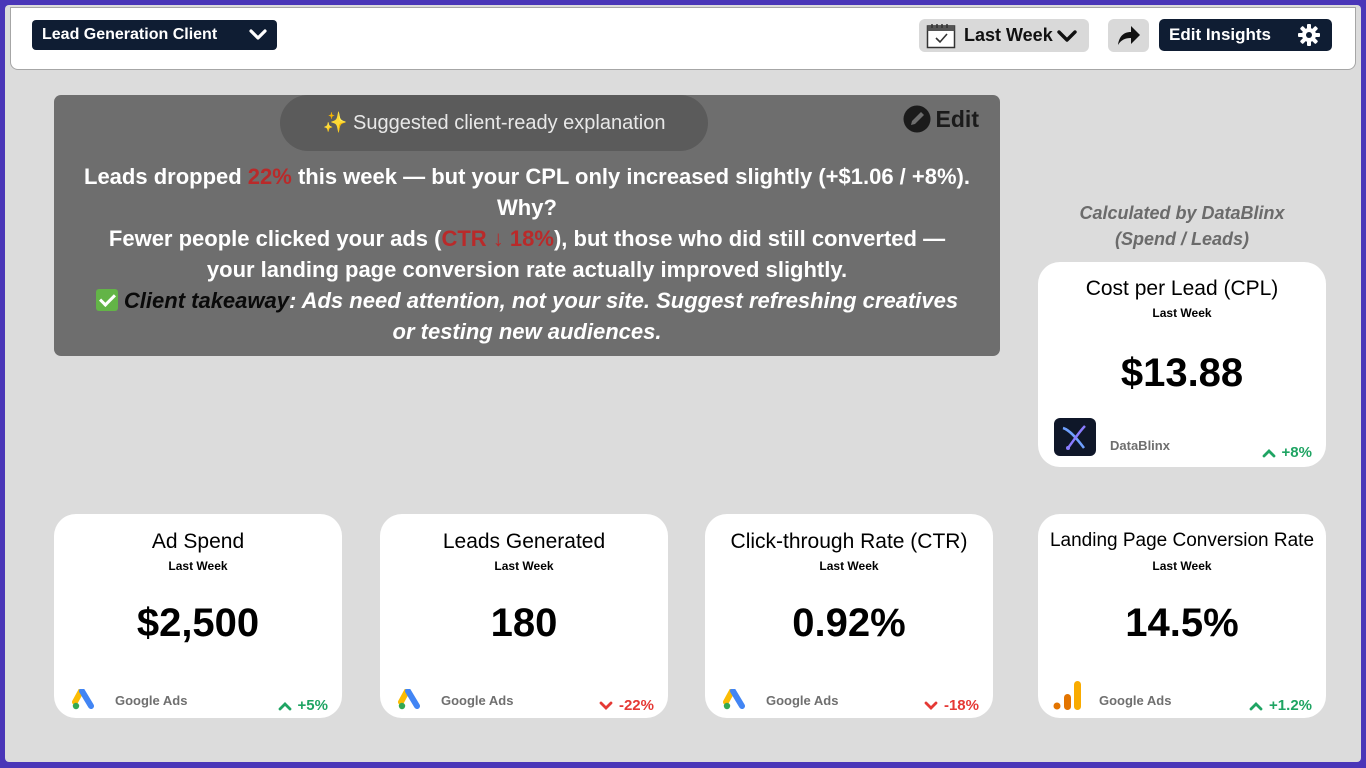 The width and height of the screenshot is (1366, 768). I want to click on card-source: DataBlinx, so click(1140, 445).